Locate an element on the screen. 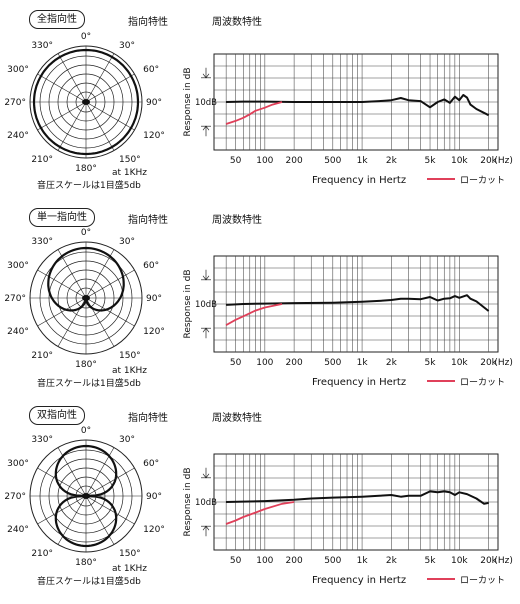 This screenshot has width=520, height=604. pattern-badge: 単一指向性 is located at coordinates (62, 217).